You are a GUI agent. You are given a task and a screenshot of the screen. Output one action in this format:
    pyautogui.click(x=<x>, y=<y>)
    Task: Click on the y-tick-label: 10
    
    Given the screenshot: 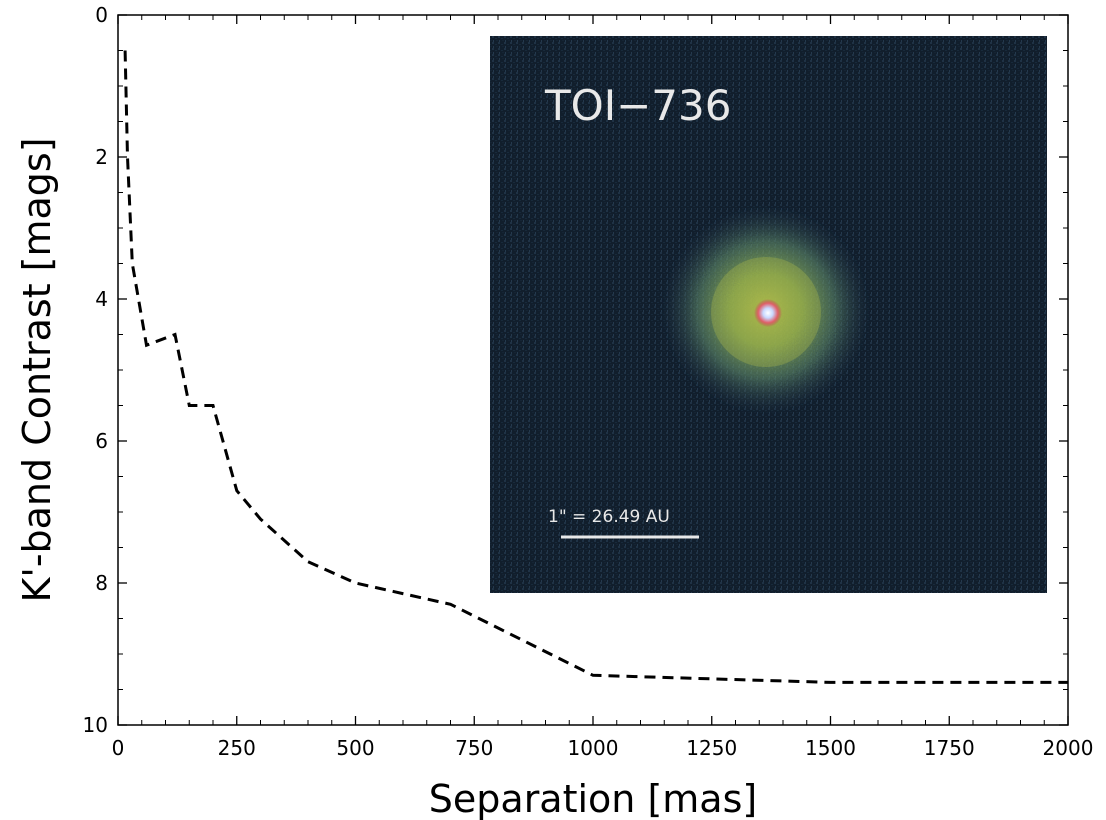 What is the action you would take?
    pyautogui.click(x=95, y=725)
    